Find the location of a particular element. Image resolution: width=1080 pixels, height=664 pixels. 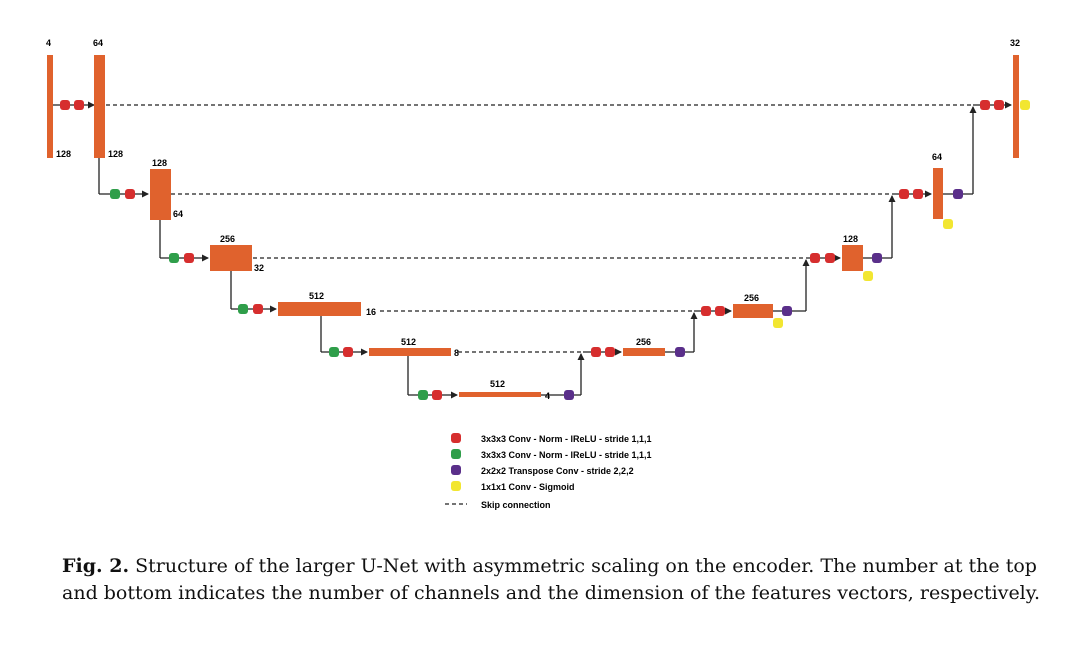

block-enc4 is located at coordinates (319, 309).